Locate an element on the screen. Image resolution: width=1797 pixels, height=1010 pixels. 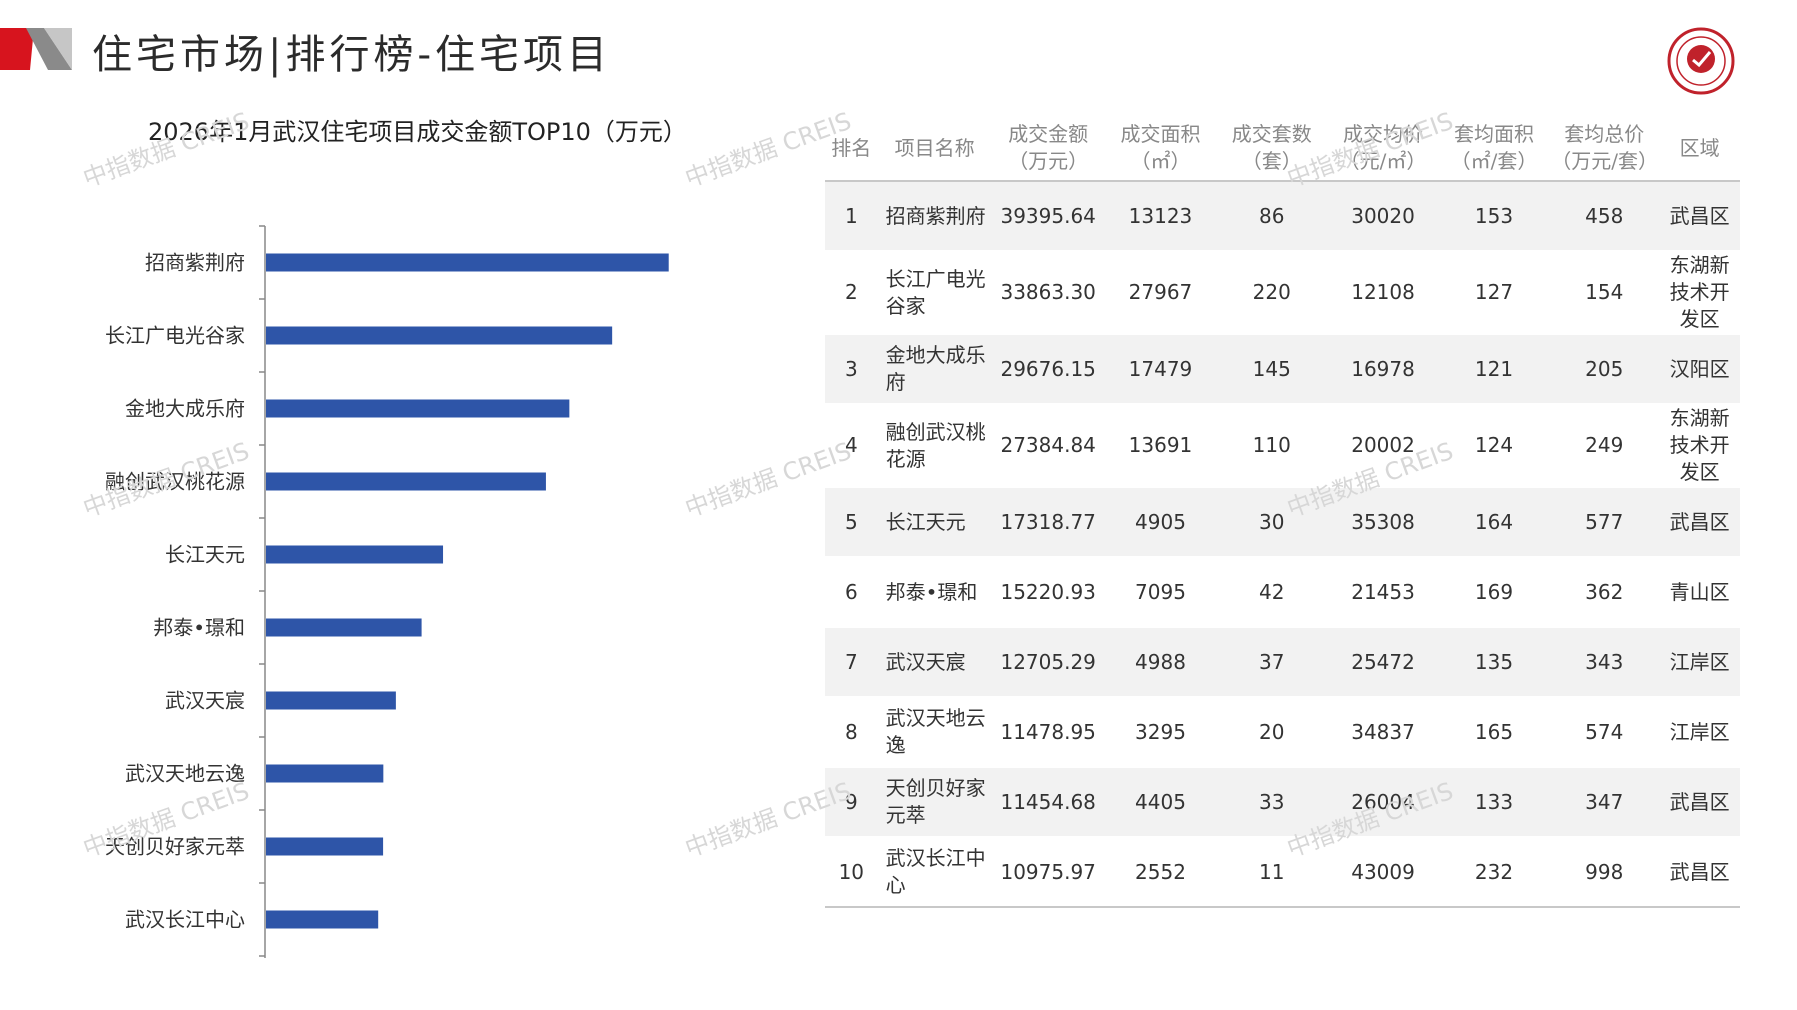
table-cell: 127 is located at coordinates (1494, 292).